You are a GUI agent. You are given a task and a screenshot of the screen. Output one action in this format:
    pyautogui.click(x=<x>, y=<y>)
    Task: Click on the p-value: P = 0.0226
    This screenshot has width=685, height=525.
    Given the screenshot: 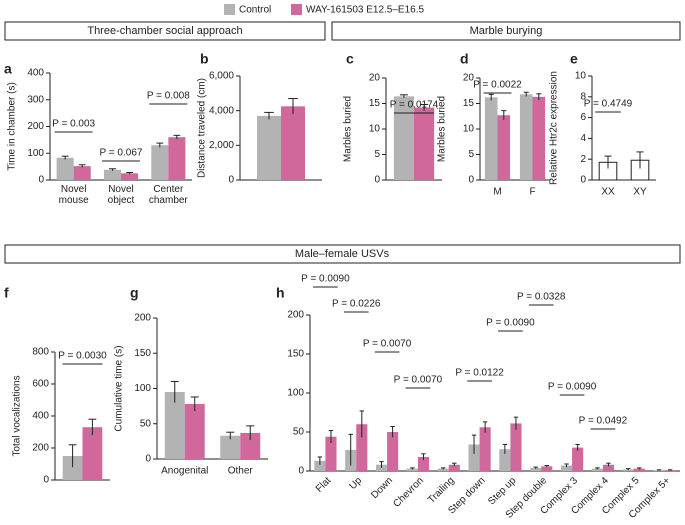 What is the action you would take?
    pyautogui.click(x=356, y=304)
    